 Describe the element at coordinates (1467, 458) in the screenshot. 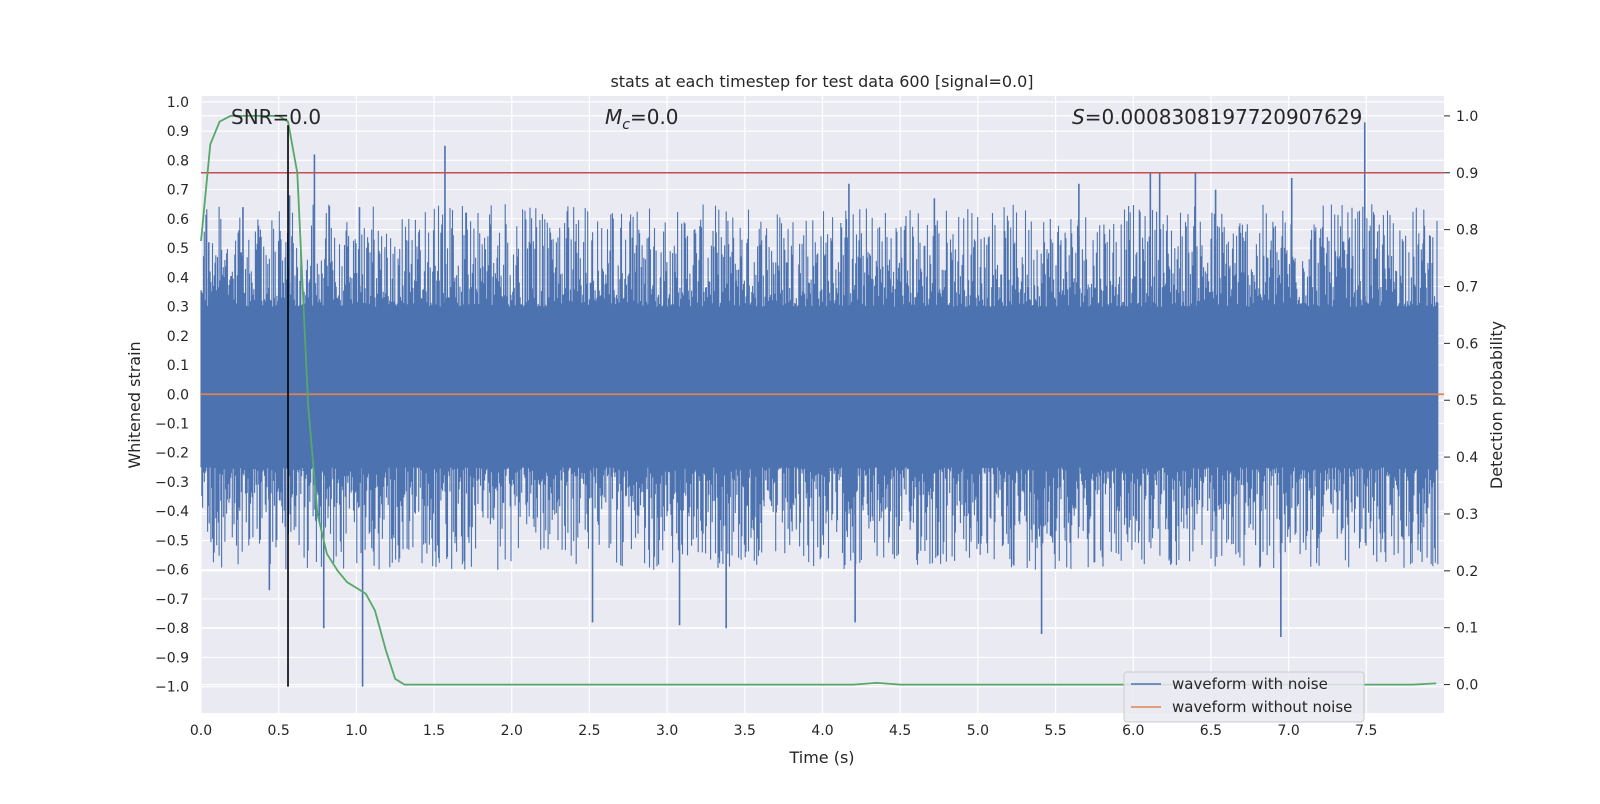

I see `y2-tick-label: 0.4` at that location.